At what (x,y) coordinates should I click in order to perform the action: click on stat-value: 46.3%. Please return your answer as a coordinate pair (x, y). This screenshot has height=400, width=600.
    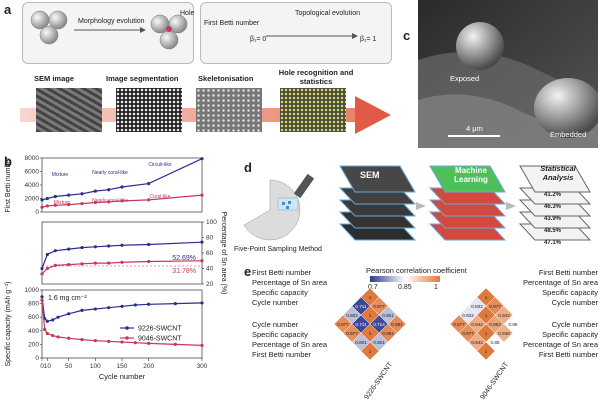
    Looking at the image, I should click on (553, 207).